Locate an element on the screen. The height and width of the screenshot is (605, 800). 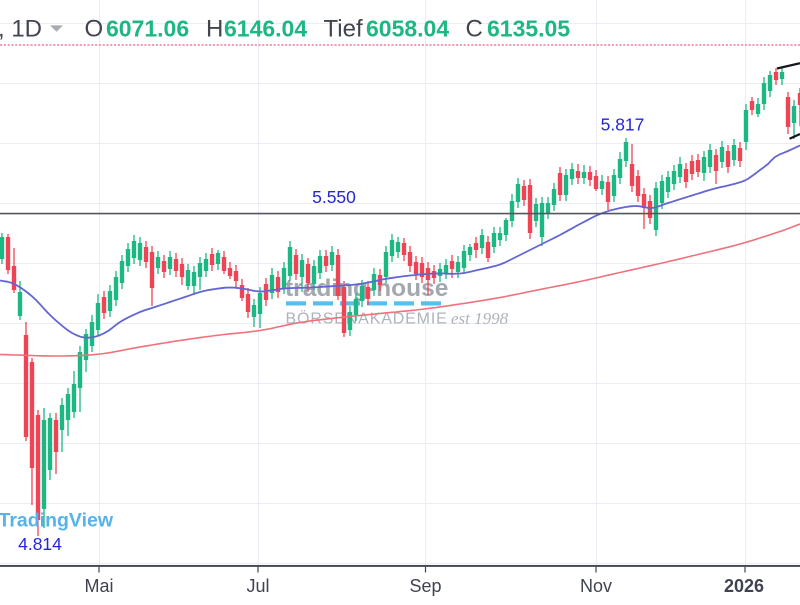
svg-text: Tief is located at coordinates (343, 28).